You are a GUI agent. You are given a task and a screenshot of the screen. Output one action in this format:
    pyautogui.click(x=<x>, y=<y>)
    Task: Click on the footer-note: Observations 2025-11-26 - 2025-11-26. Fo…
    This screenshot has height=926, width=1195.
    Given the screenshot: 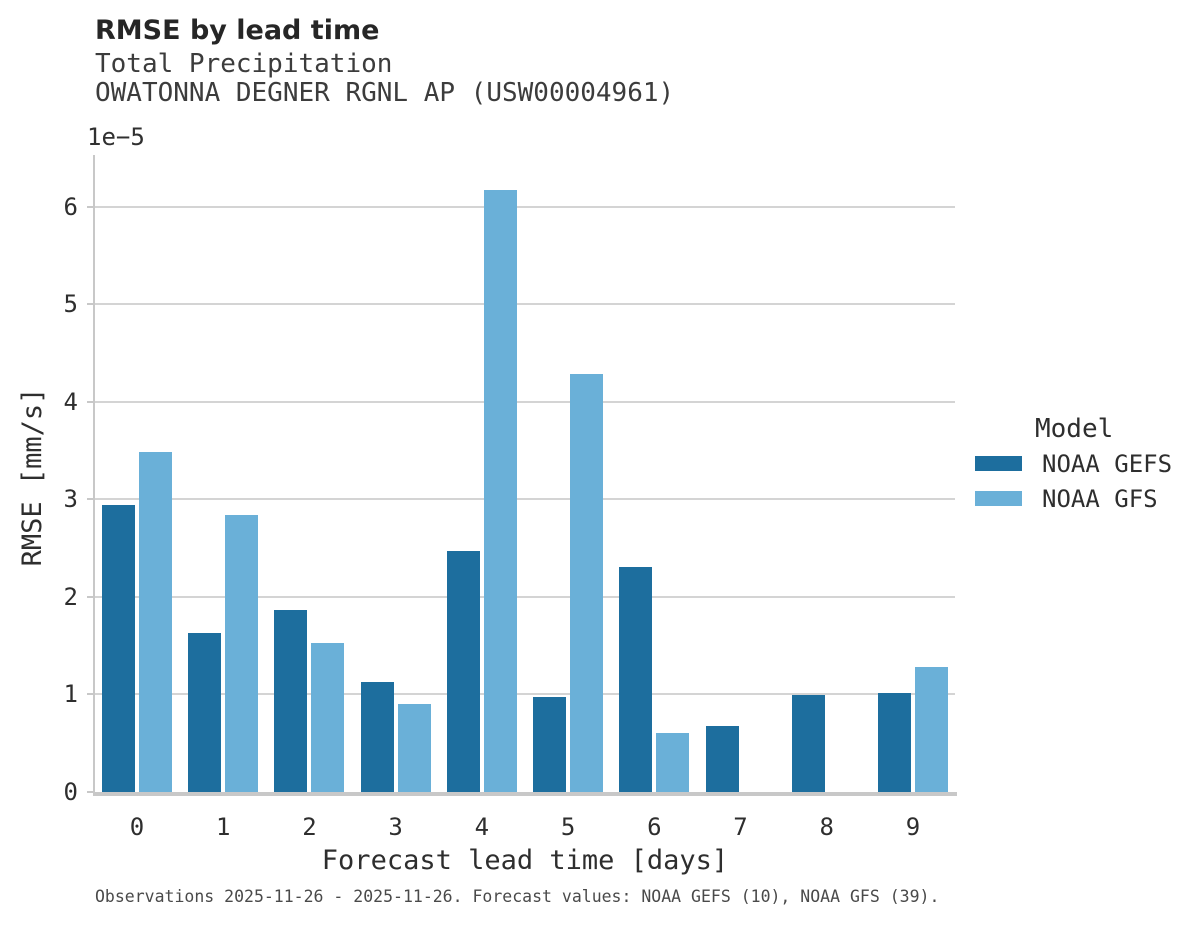 What is the action you would take?
    pyautogui.click(x=517, y=896)
    